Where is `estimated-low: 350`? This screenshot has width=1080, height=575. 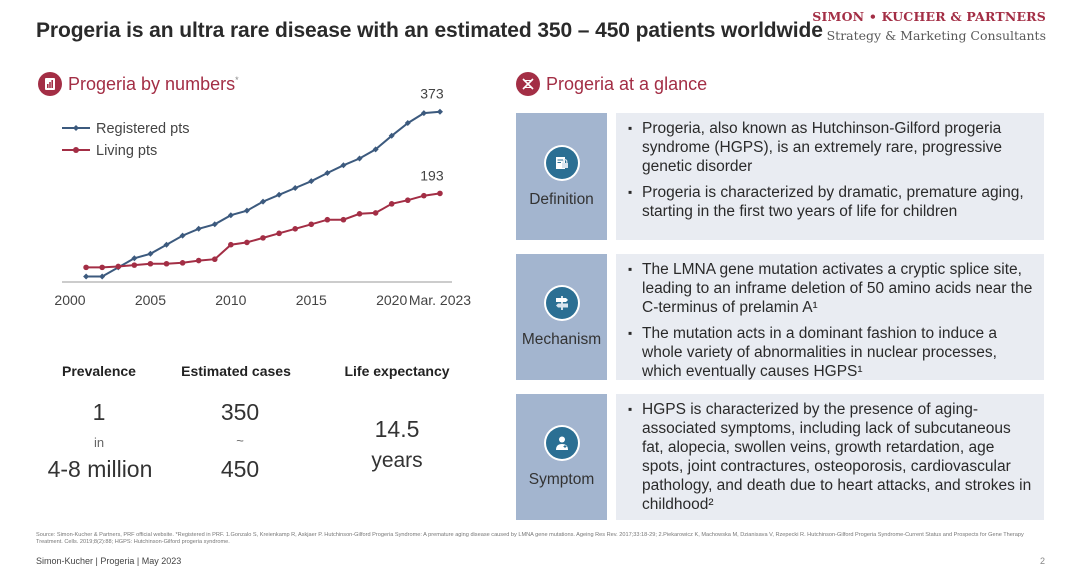
estimated-low: 350 is located at coordinates (240, 412).